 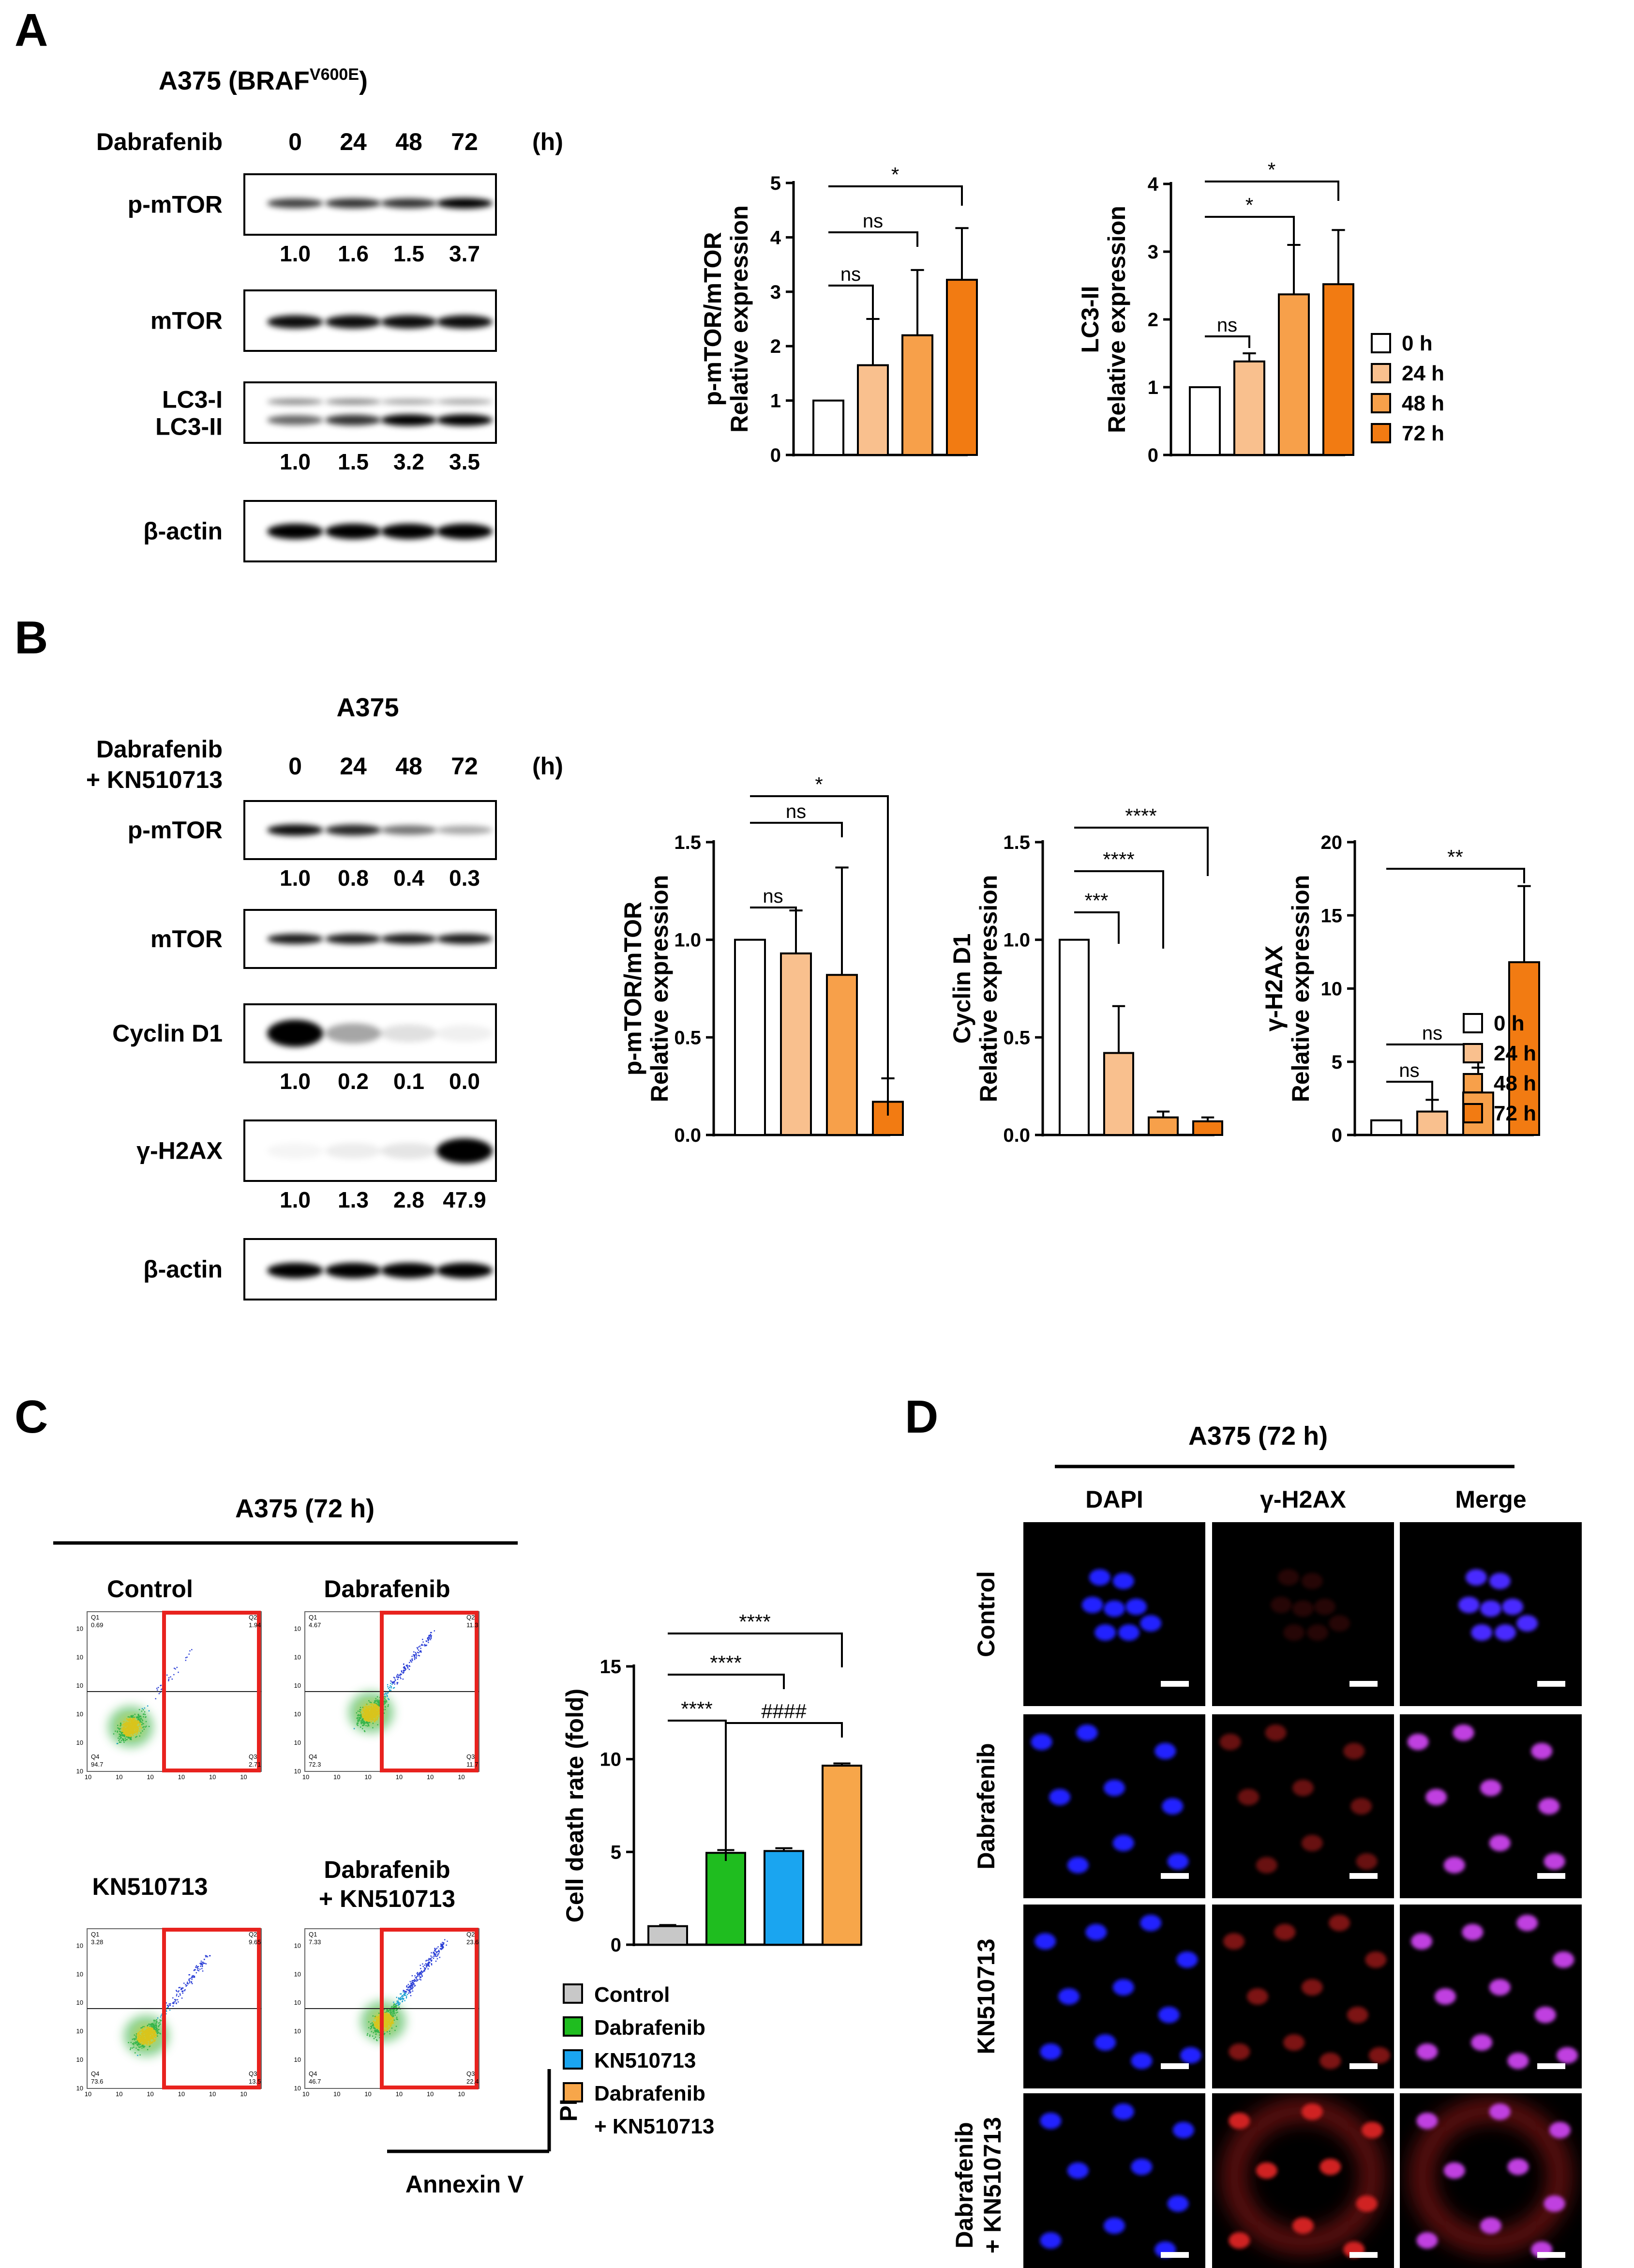 I want to click on significance-bracket, so click(x=1119, y=909).